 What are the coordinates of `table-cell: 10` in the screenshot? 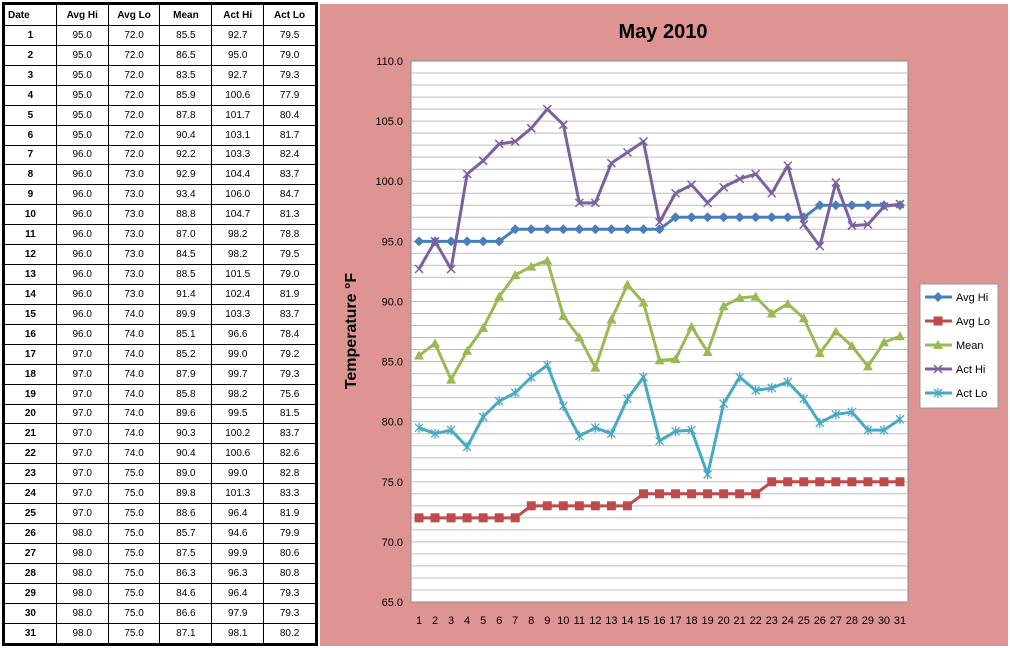 It's located at (30, 215).